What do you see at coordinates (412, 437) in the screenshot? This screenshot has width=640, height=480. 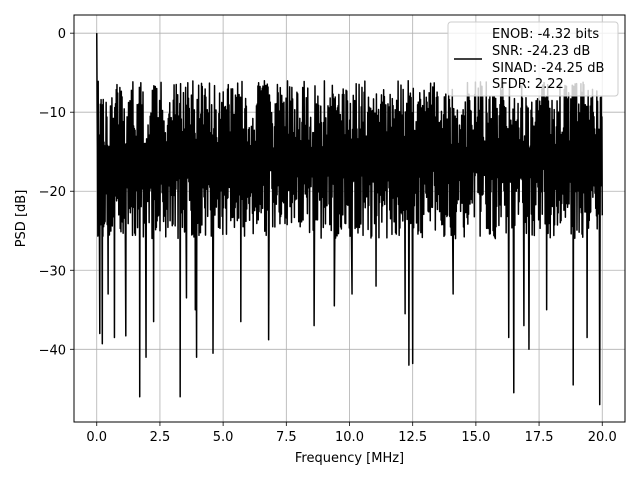 I see `x-tick-label: 12.5` at bounding box center [412, 437].